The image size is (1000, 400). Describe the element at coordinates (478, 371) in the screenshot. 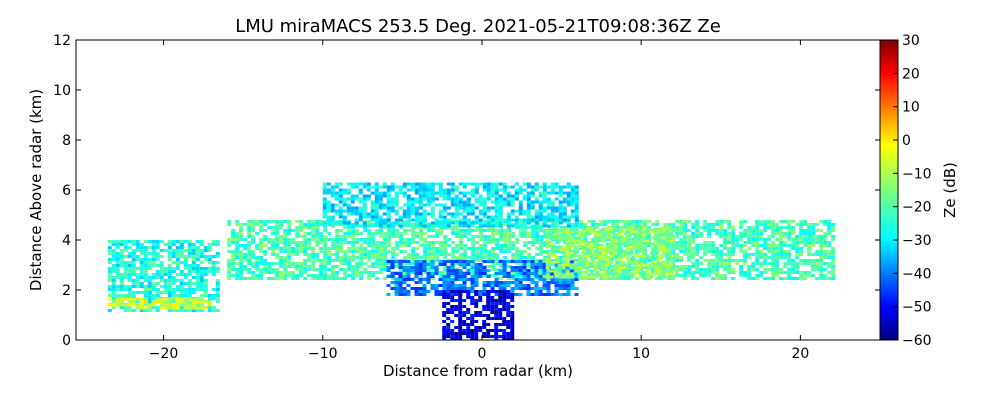

I see `x-axis-label: Distance from radar (km)` at that location.